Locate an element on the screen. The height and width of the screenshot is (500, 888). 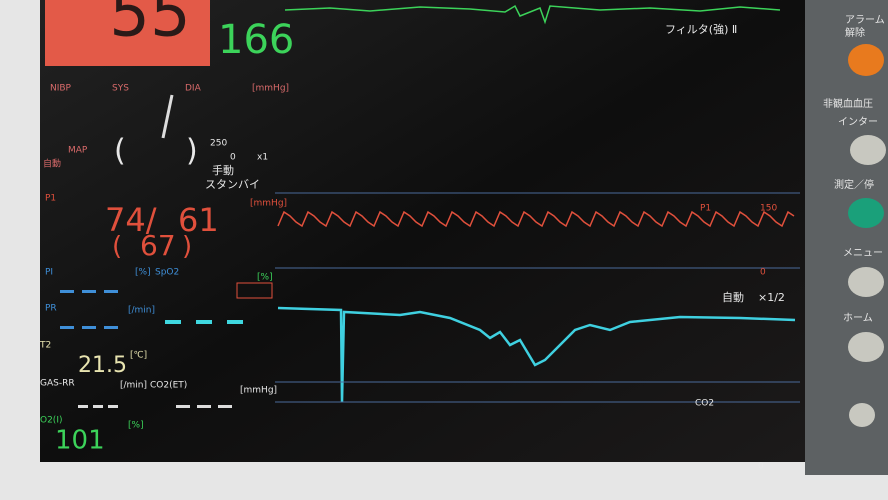
spo2-wave-mode: 自動 is located at coordinates (733, 297).